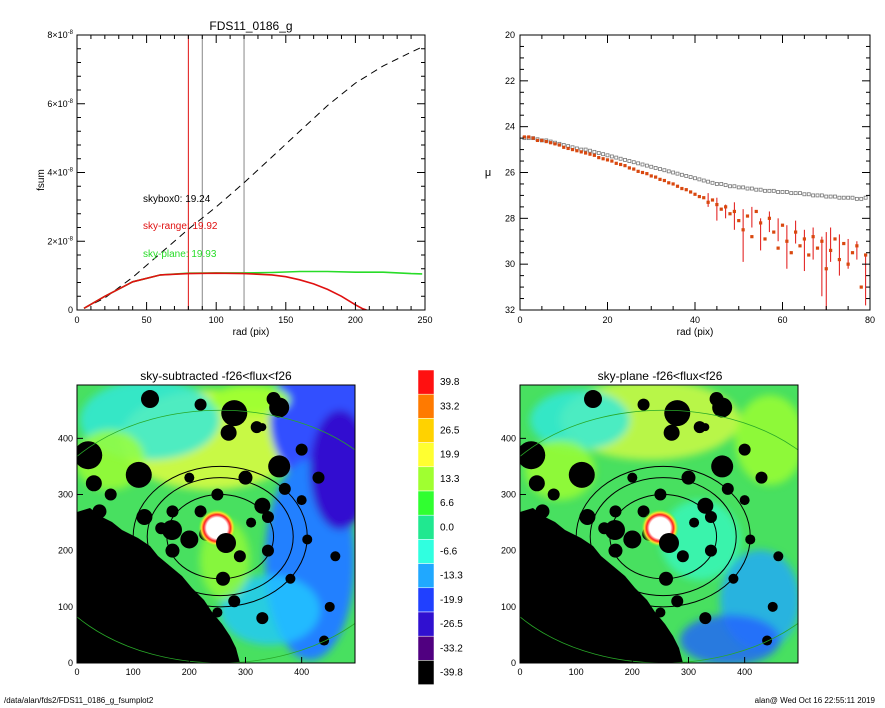 The height and width of the screenshot is (708, 885). Describe the element at coordinates (510, 35) in the screenshot. I see `y-tick-label: 20` at that location.